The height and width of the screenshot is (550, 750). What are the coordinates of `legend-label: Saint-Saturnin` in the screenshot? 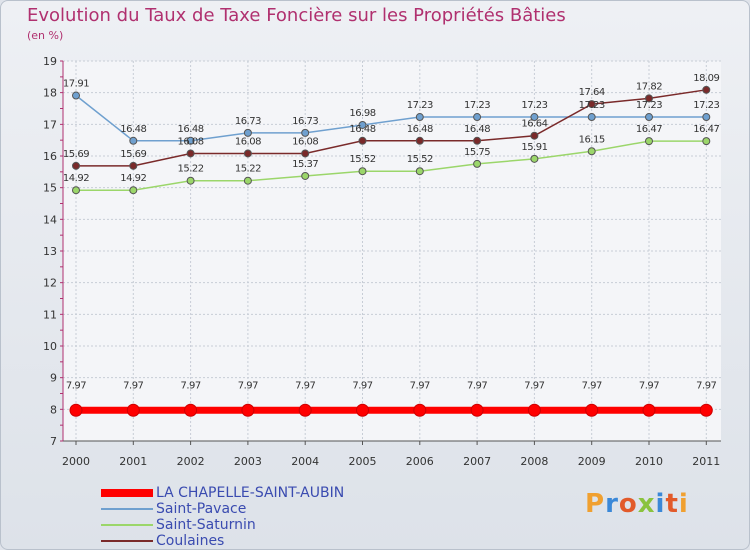 It's located at (206, 525).